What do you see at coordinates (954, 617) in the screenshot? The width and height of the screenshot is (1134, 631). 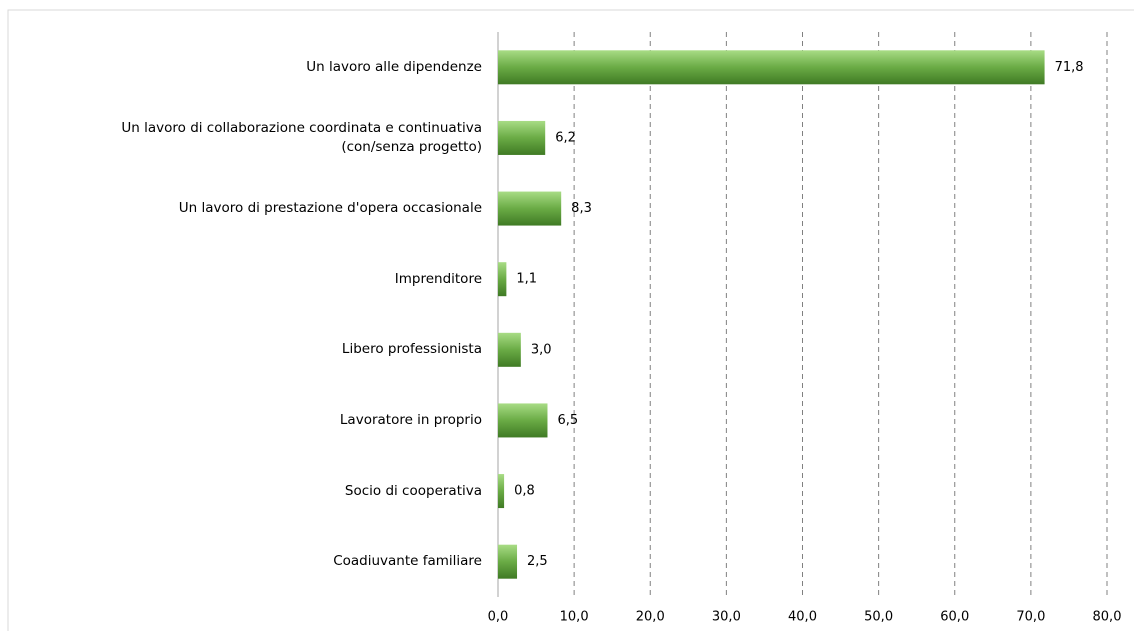 I see `x-tick-label: 60,0` at bounding box center [954, 617].